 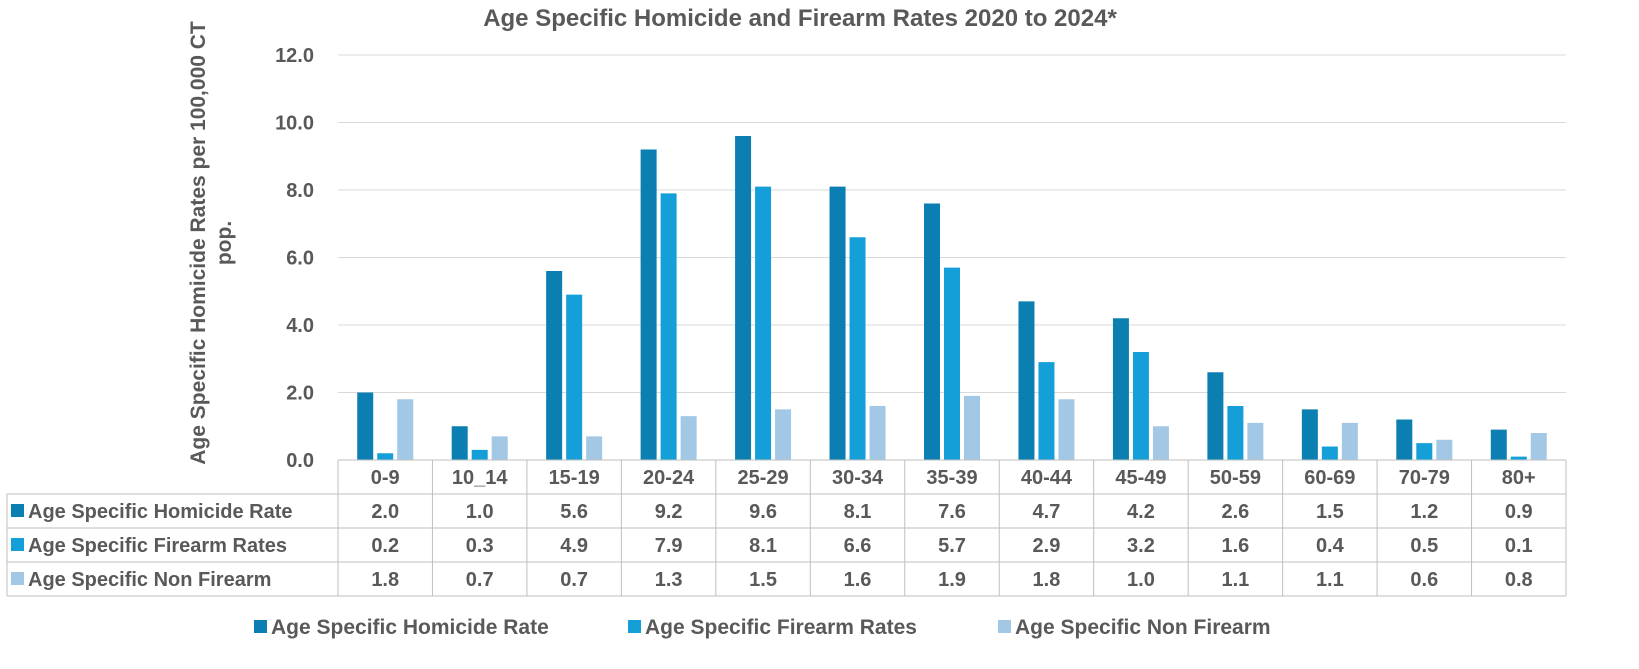 What do you see at coordinates (1519, 512) in the screenshot?
I see `table-cell: 0.9` at bounding box center [1519, 512].